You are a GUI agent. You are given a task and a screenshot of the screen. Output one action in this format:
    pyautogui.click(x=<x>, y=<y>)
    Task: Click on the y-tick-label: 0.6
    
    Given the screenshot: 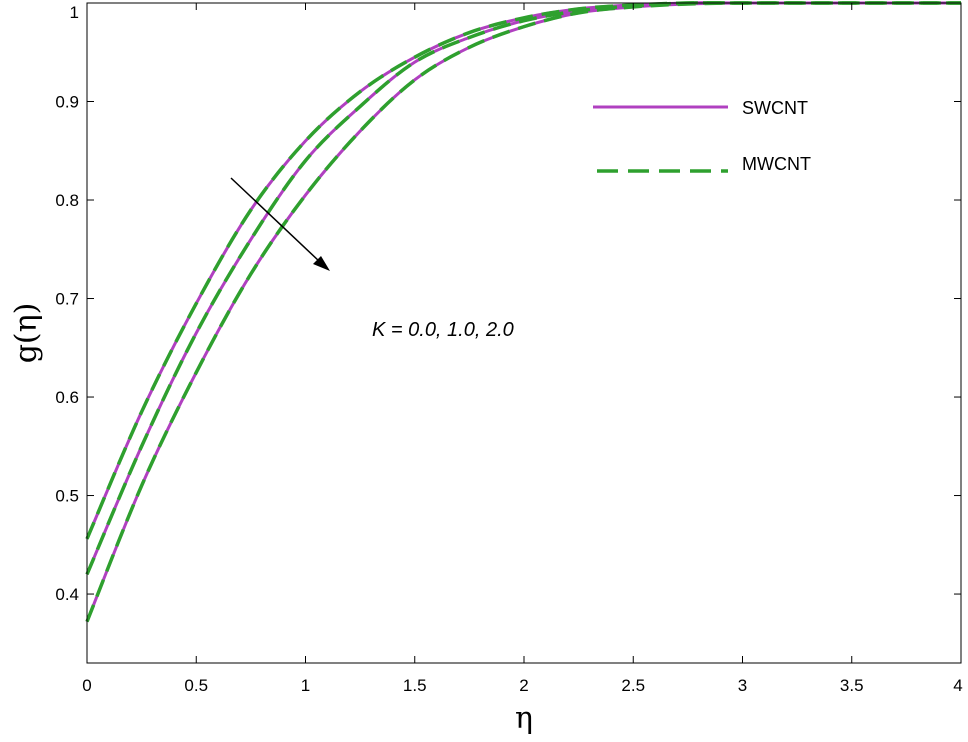 What is the action you would take?
    pyautogui.click(x=67, y=397)
    